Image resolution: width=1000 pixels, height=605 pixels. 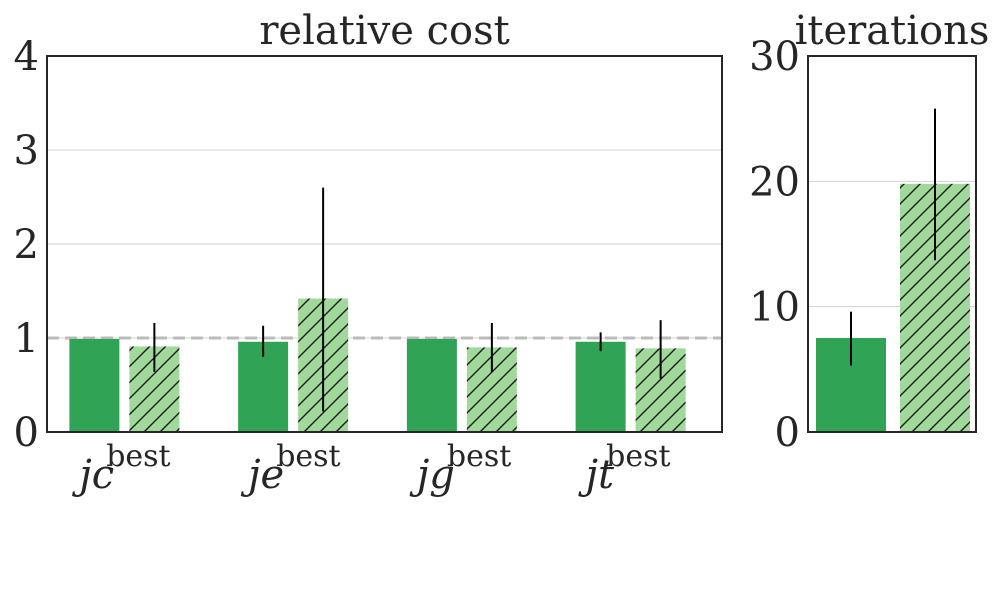 What do you see at coordinates (774, 182) in the screenshot?
I see `y-tick-label-2: 20` at bounding box center [774, 182].